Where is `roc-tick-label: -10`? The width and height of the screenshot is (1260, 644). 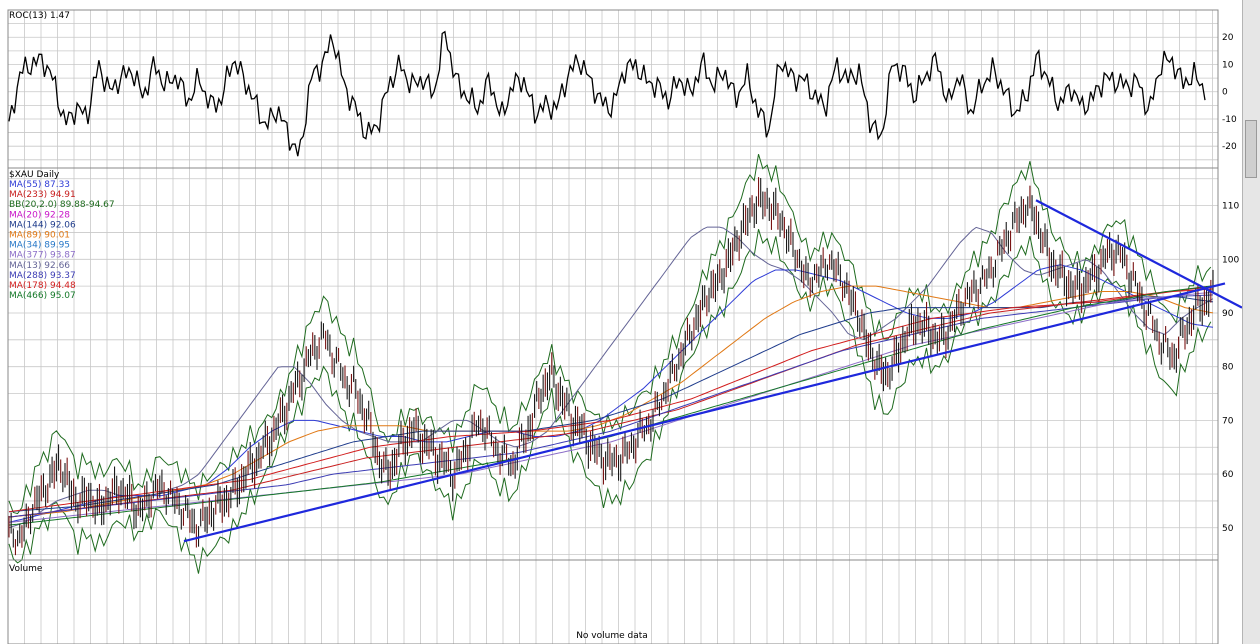 roc-tick-label: -10 is located at coordinates (1229, 120).